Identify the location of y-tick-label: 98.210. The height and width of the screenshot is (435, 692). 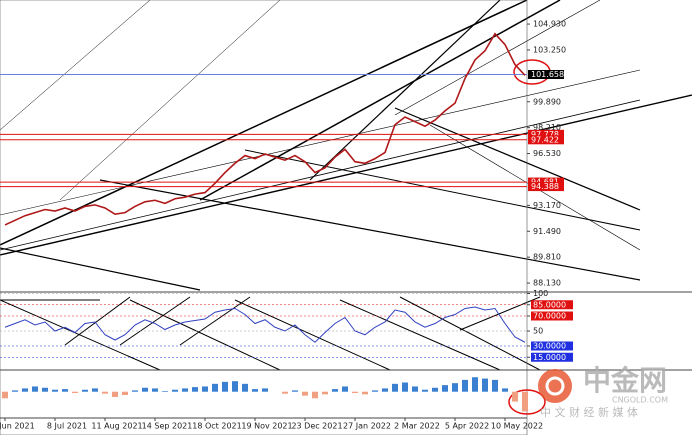
(547, 127).